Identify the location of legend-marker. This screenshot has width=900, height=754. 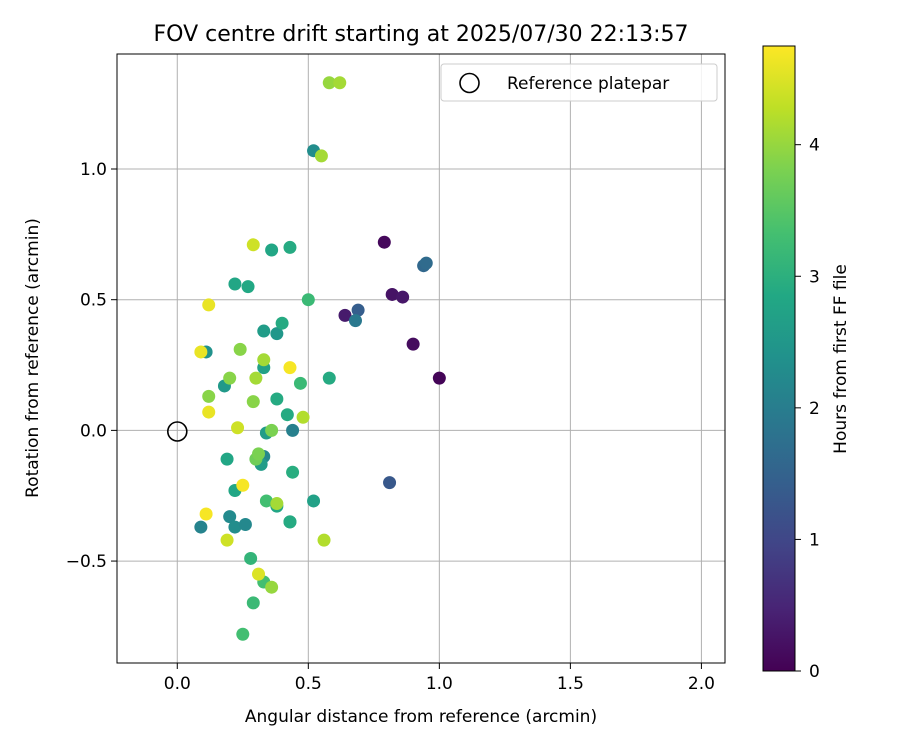
(469, 83).